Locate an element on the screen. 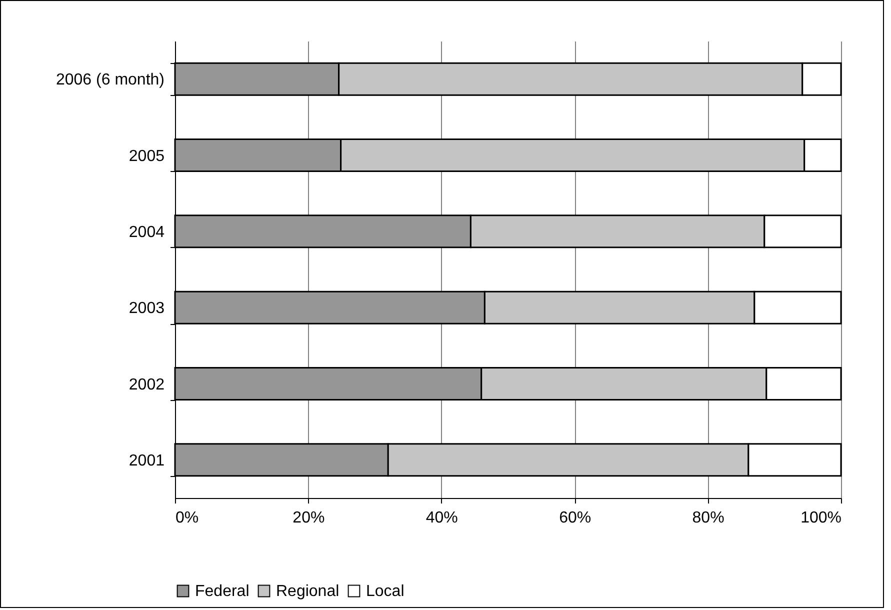 The image size is (891, 610). y-tick-label: 2002 is located at coordinates (146, 385).